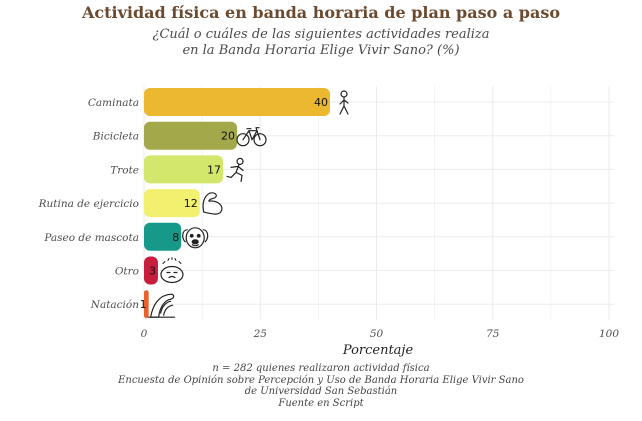 Image resolution: width=642 pixels, height=421 pixels. Describe the element at coordinates (115, 137) in the screenshot. I see `y-tick-label: Bicicleta` at that location.